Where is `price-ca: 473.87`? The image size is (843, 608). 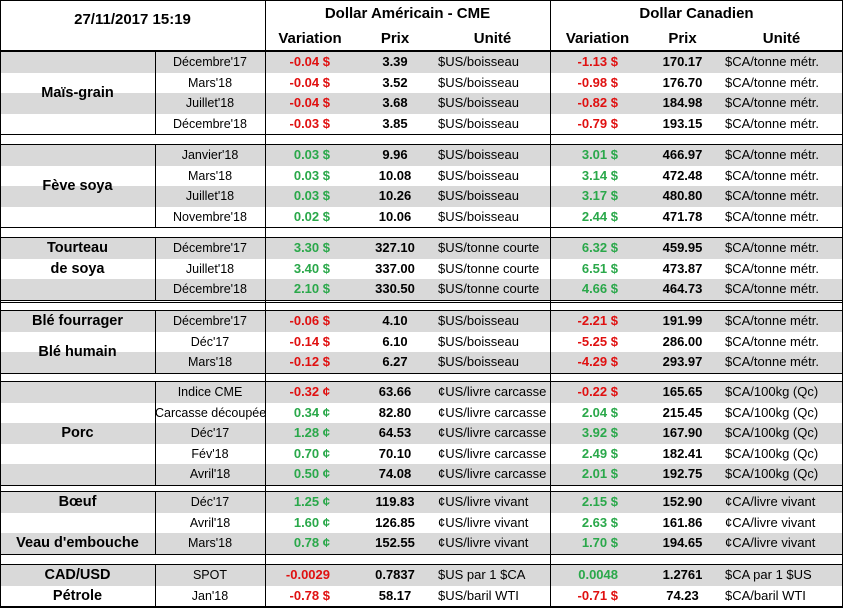
price-ca: 473.87 is located at coordinates (682, 268).